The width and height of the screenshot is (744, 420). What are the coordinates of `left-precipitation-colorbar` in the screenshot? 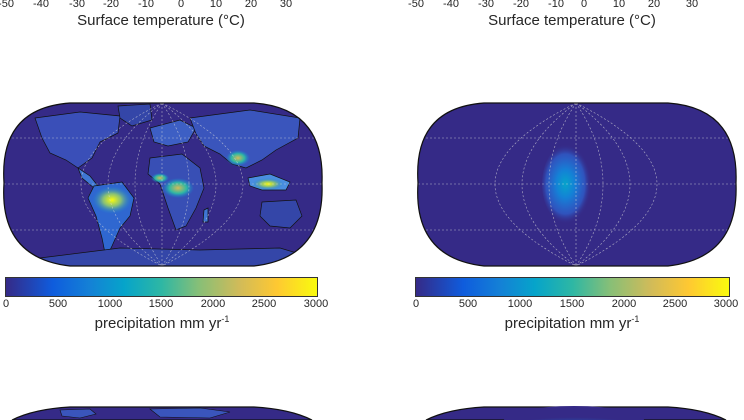 It's located at (161, 287).